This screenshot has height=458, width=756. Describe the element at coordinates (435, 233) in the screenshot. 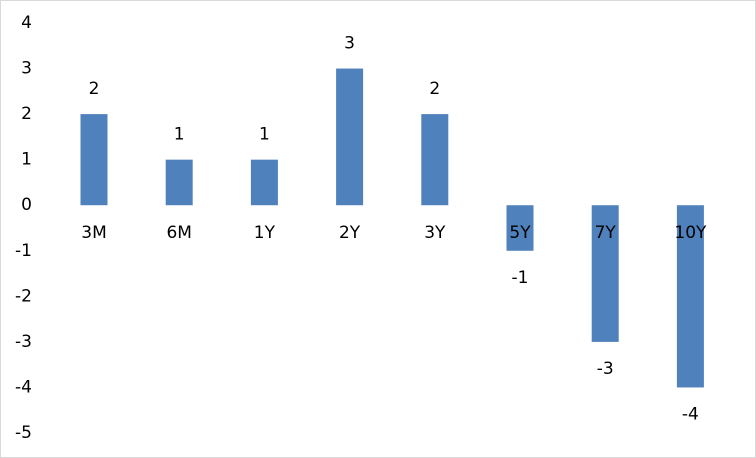

I see `x-tick-label: 3Y` at that location.